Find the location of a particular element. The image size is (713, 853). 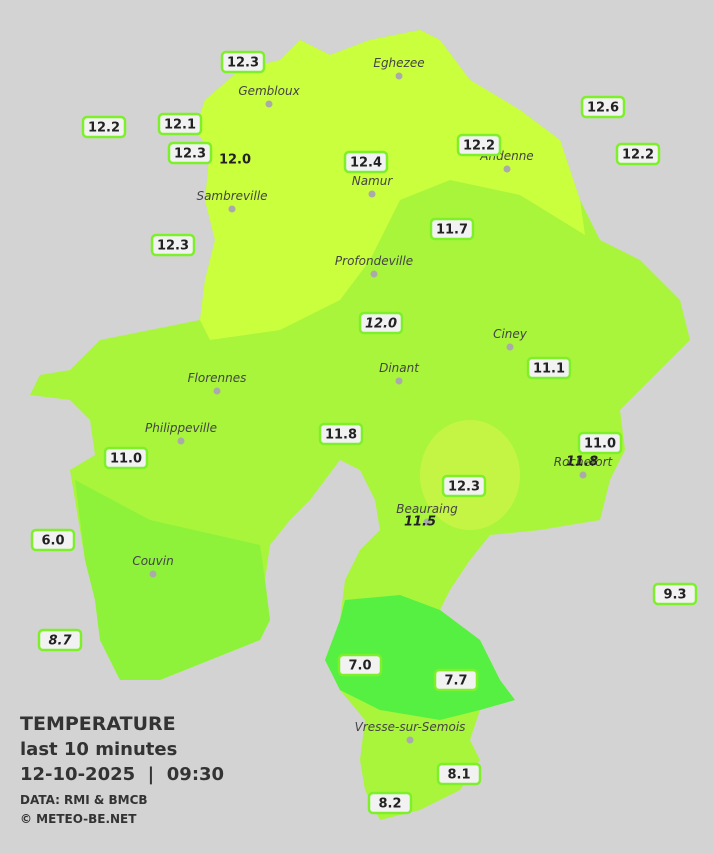

town-label: Vresse-sur-Semois is located at coordinates (410, 727).